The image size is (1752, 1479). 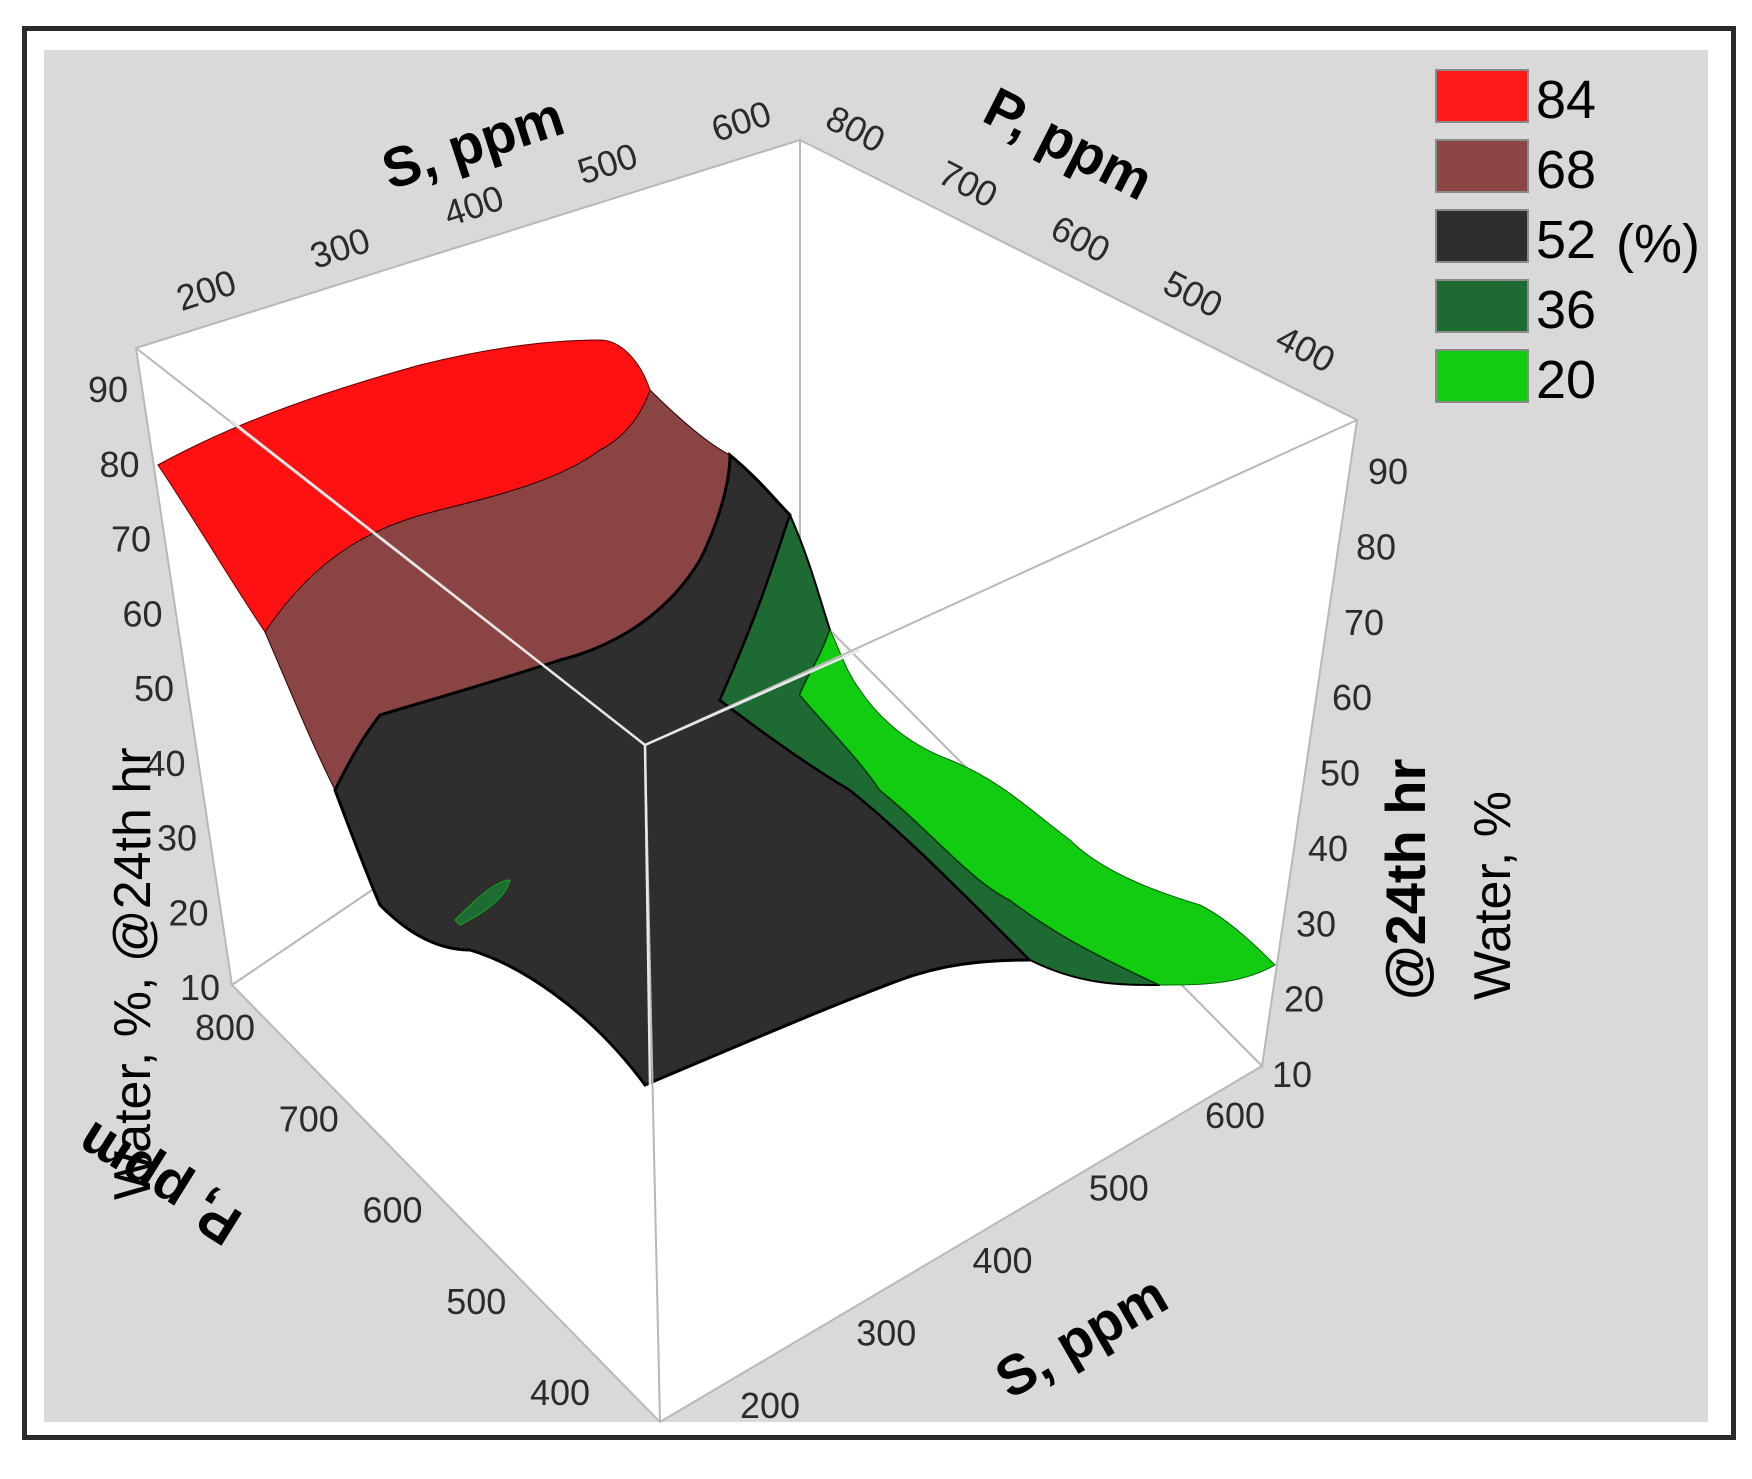 What do you see at coordinates (1235, 1115) in the screenshot?
I see `s-bottom-tick-600: 600` at bounding box center [1235, 1115].